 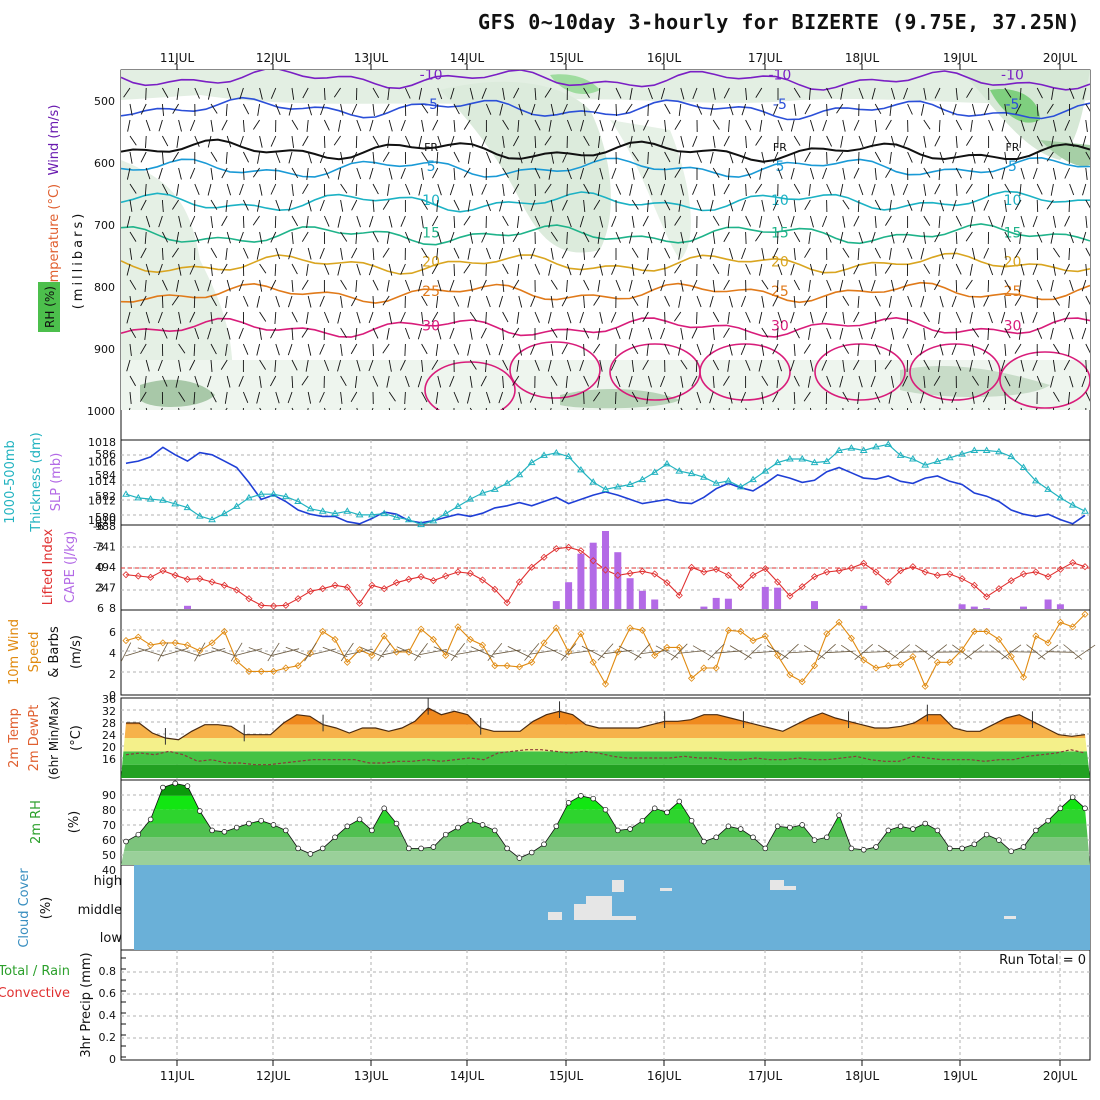 I want to click on cape-bar, so click(x=655, y=604).